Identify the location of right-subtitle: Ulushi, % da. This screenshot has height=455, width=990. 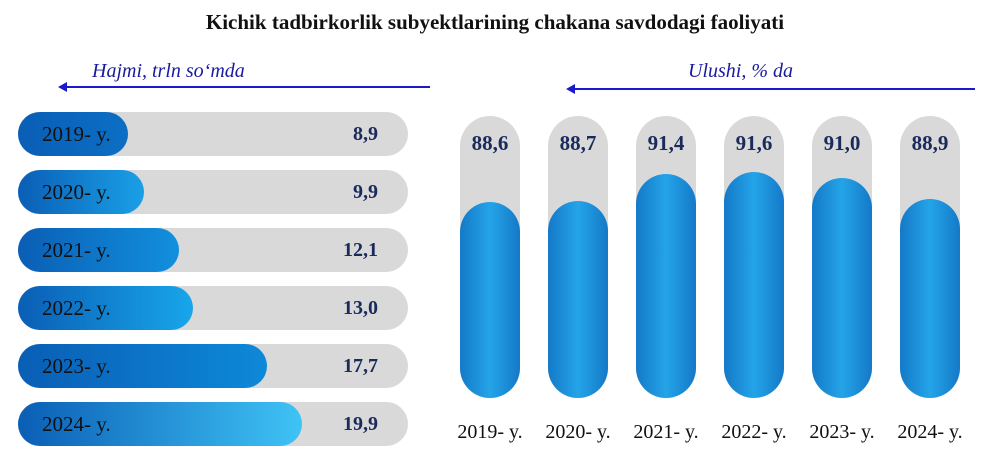
(740, 71).